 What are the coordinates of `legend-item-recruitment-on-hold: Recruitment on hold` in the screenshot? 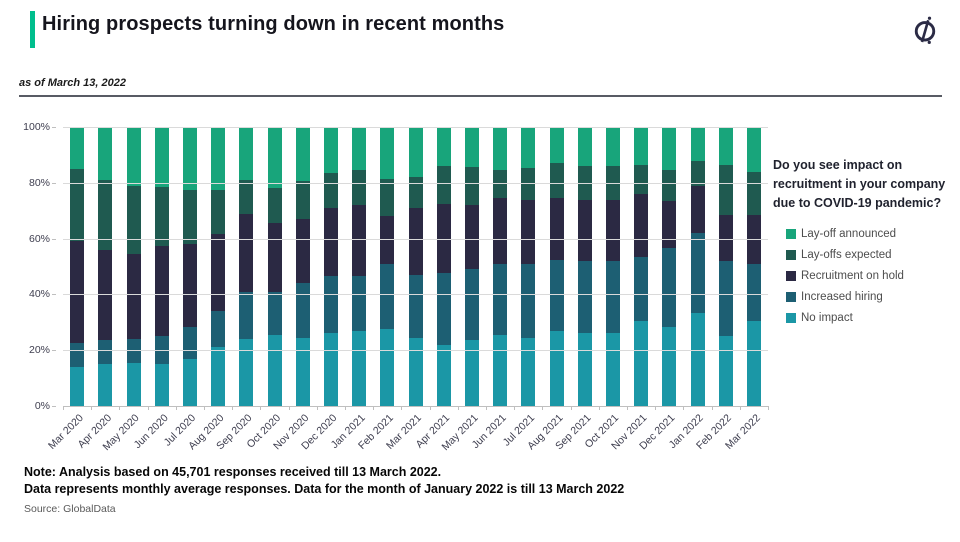 It's located at (871, 276).